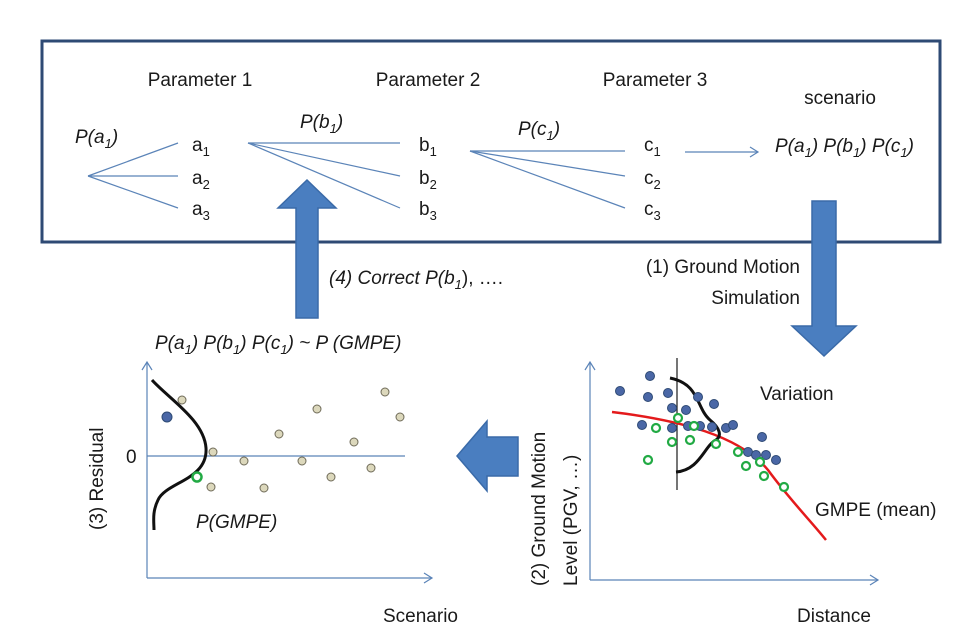 The image size is (958, 628). Describe the element at coordinates (716, 452) in the screenshot. I see `right-green-dots` at that location.